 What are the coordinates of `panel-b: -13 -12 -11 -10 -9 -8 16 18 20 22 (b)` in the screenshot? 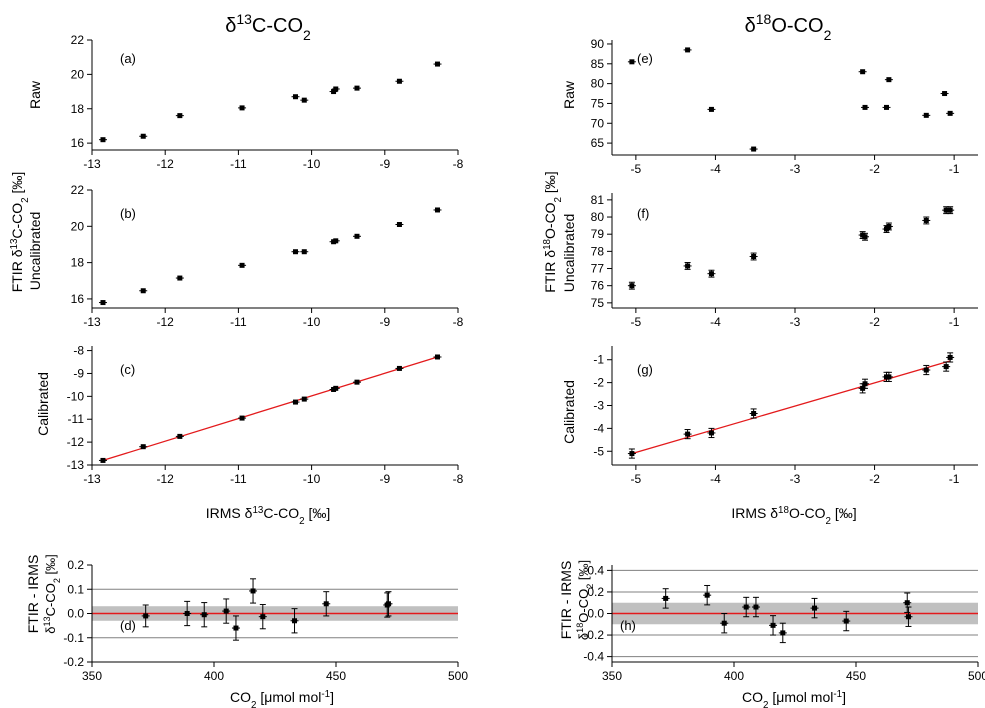 It's located at (267, 256).